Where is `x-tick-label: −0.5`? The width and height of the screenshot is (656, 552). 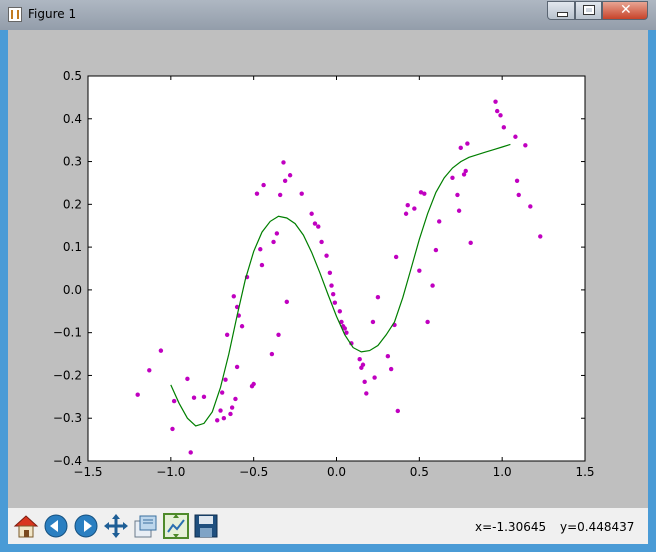
x-tick-label: −0.5 is located at coordinates (253, 472).